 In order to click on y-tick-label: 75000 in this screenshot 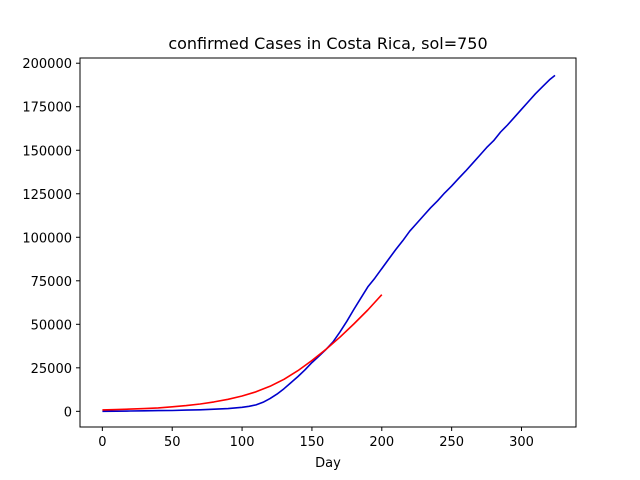, I will do `click(51, 282)`.